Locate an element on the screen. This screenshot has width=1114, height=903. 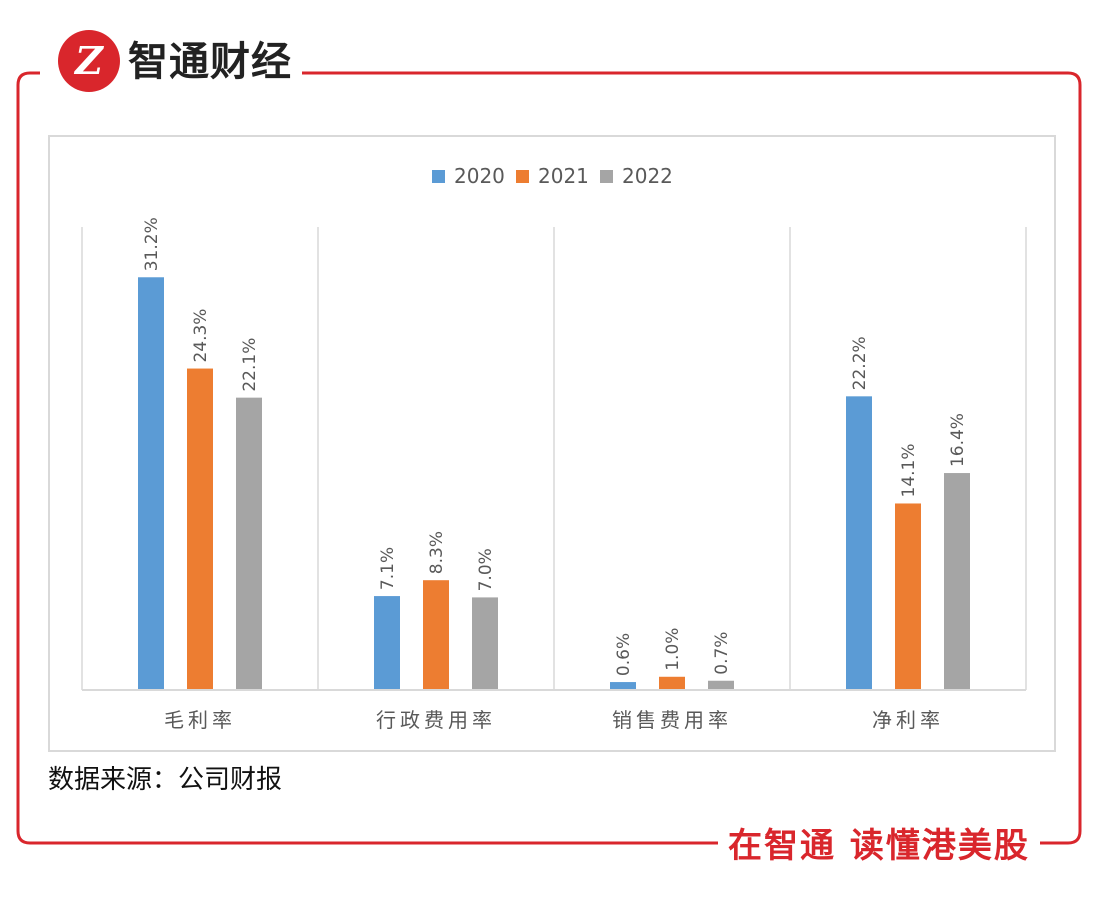
data-label-2021-1: 8.3% is located at coordinates (437, 552).